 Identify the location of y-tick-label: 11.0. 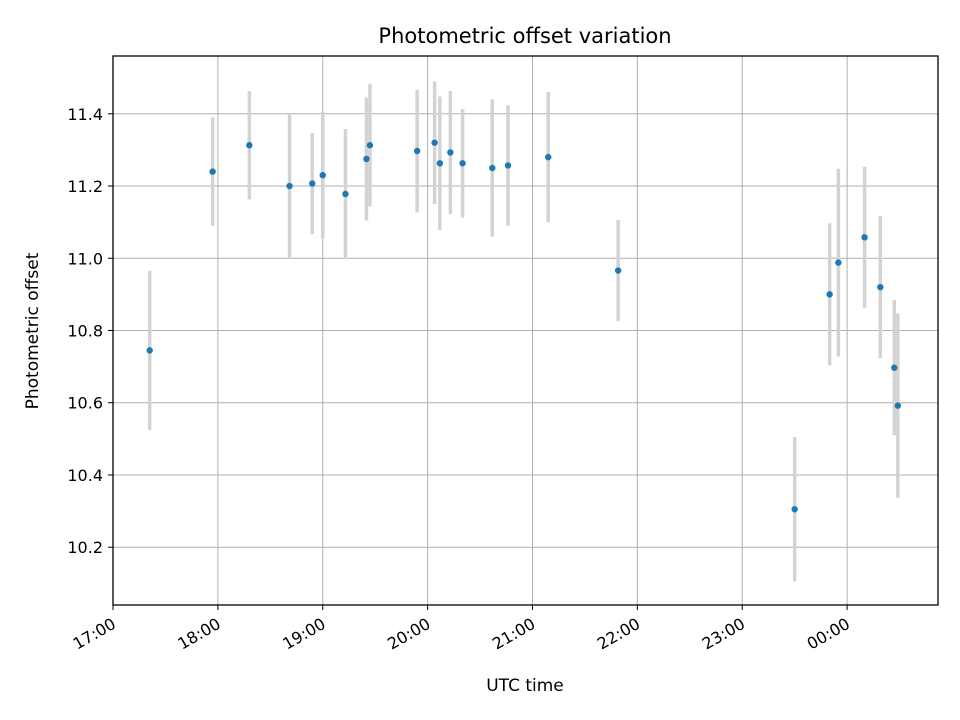
(85, 258).